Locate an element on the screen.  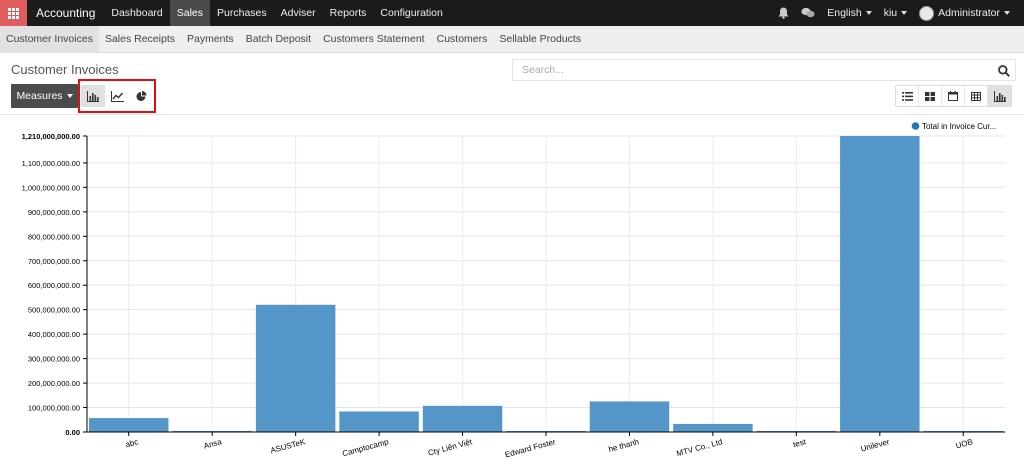
x-tick-label: Camptocamp is located at coordinates (365, 447).